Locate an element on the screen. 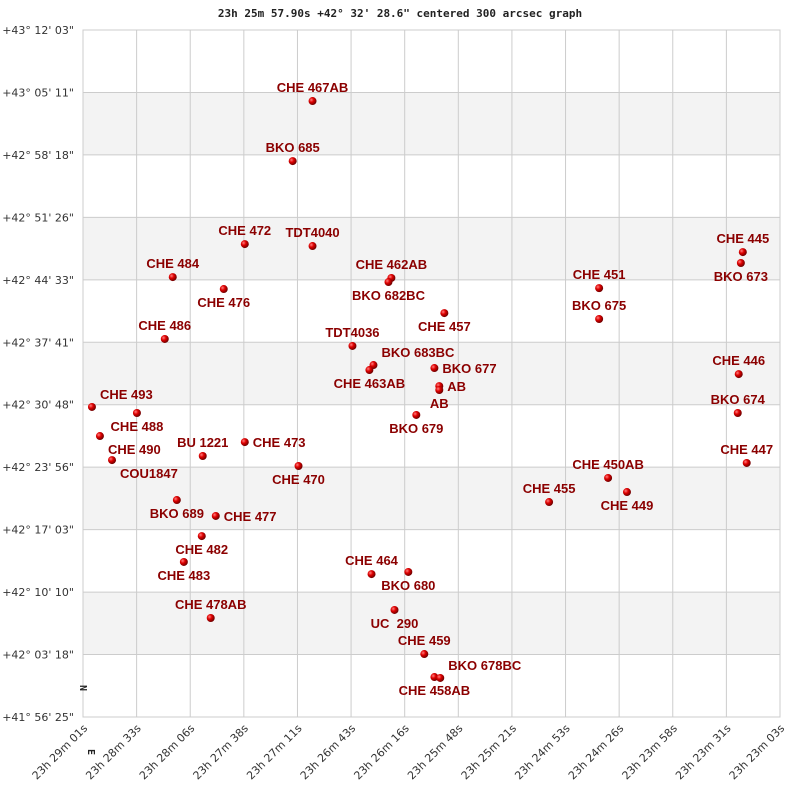 The height and width of the screenshot is (800, 800). star-label: BKO 679 is located at coordinates (416, 428).